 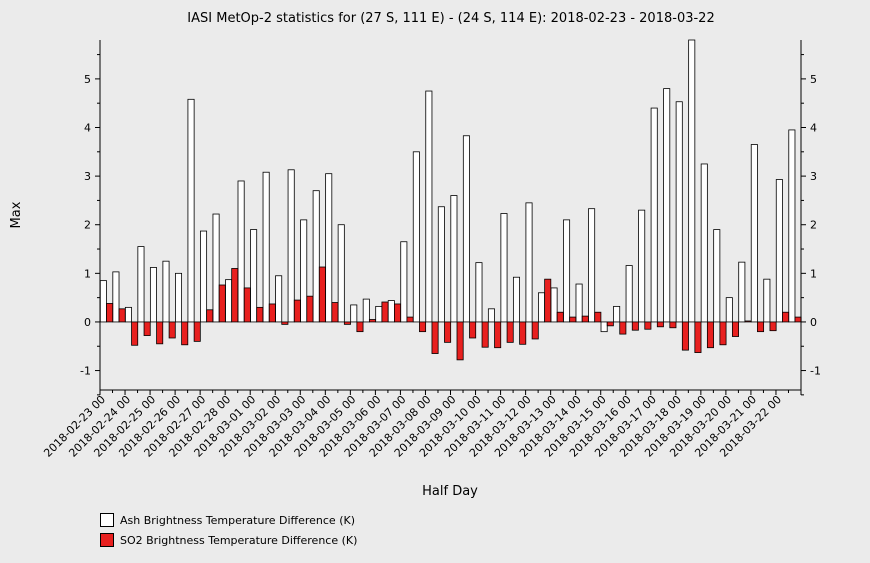 What do you see at coordinates (87, 176) in the screenshot?
I see `y-tick-label-left: 3` at bounding box center [87, 176].